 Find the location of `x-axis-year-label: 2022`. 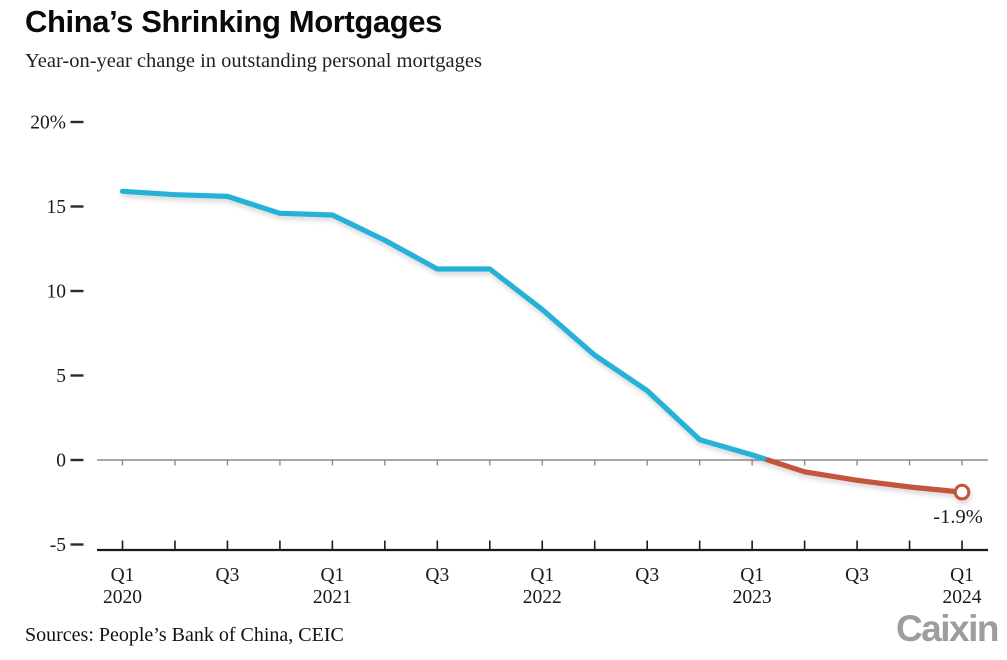

x-axis-year-label: 2022 is located at coordinates (542, 597).